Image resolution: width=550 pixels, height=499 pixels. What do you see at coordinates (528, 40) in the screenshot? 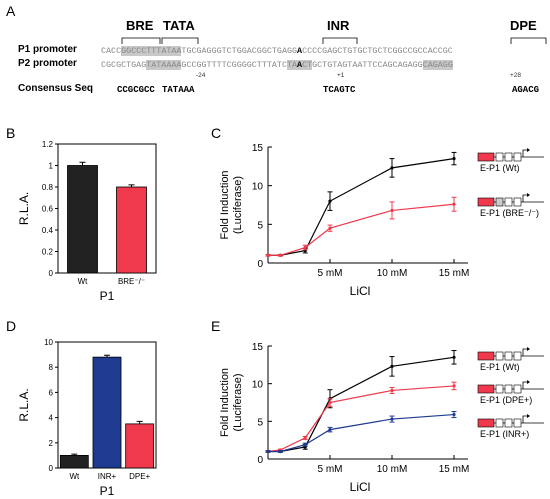
I see `dpe-bracket` at bounding box center [528, 40].